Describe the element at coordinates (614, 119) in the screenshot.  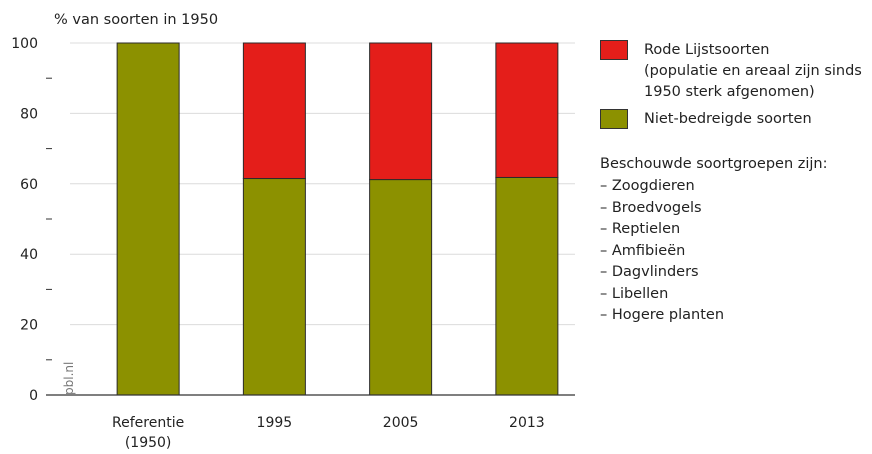
I see `legend-swatch-green` at that location.